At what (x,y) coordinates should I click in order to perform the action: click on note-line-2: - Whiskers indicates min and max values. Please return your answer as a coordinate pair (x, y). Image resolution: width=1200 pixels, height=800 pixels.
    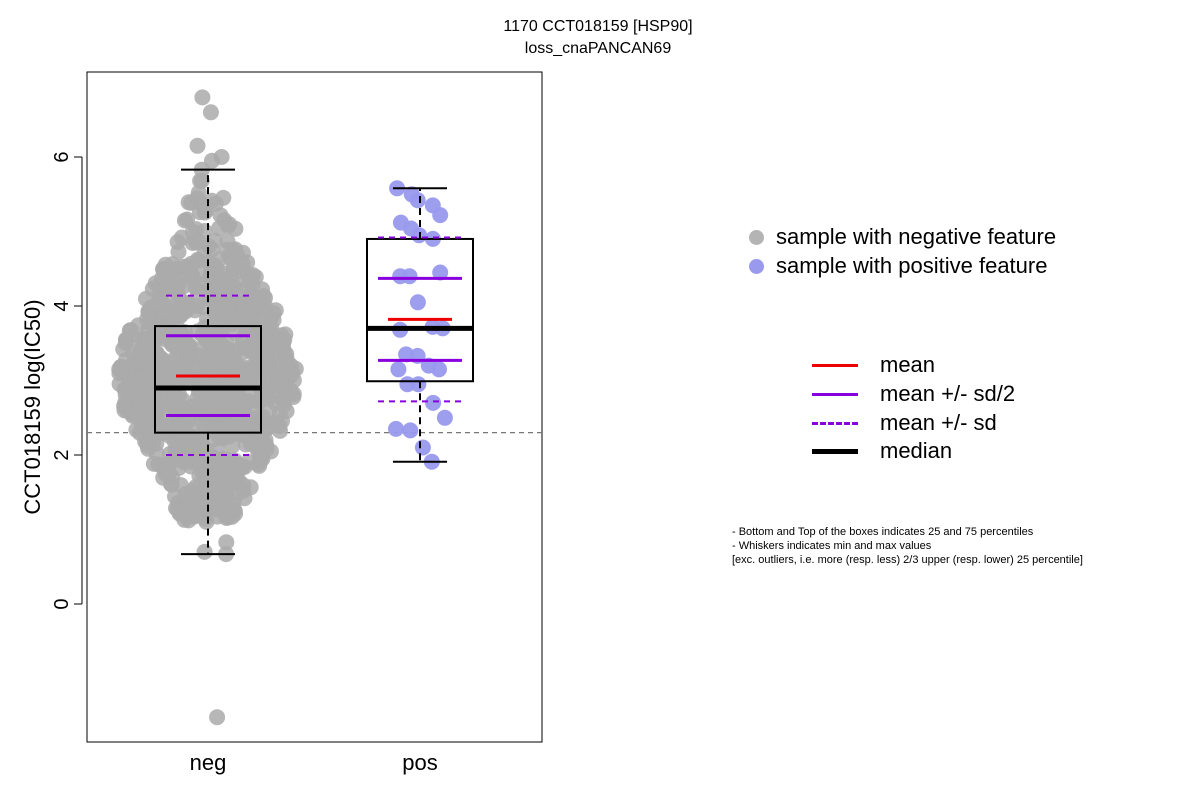
    Looking at the image, I should click on (832, 546).